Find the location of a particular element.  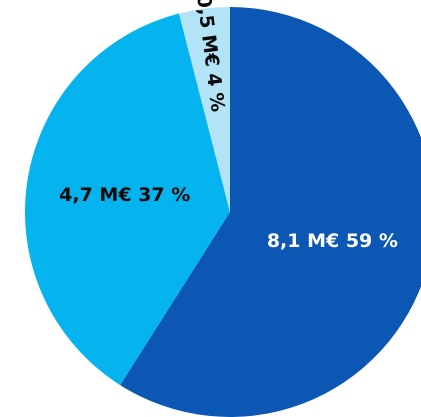

pie-slice is located at coordinates (204, 109).